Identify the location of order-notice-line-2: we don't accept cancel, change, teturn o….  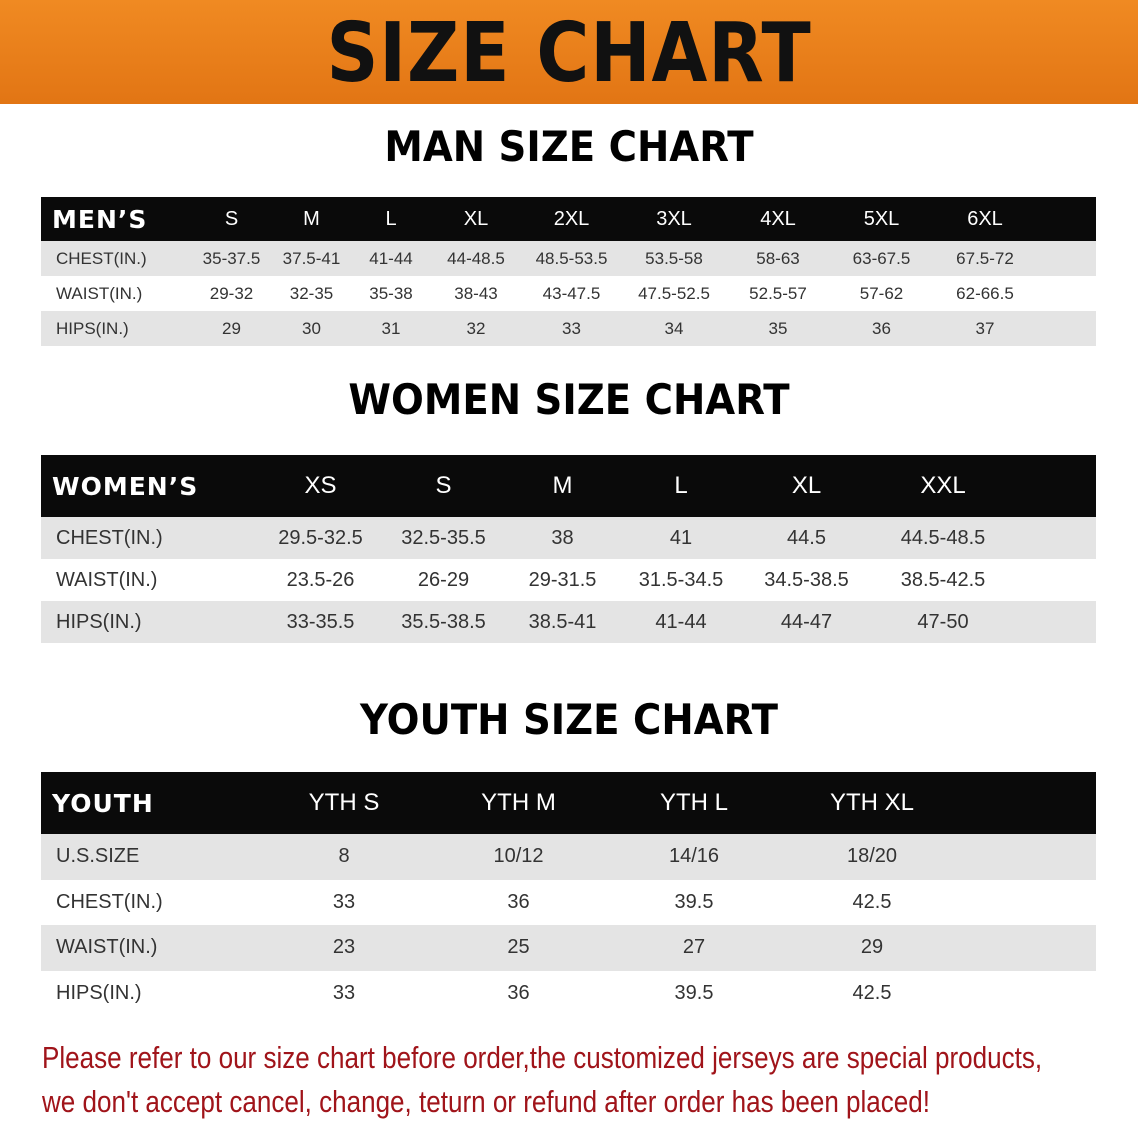
(486, 1101).